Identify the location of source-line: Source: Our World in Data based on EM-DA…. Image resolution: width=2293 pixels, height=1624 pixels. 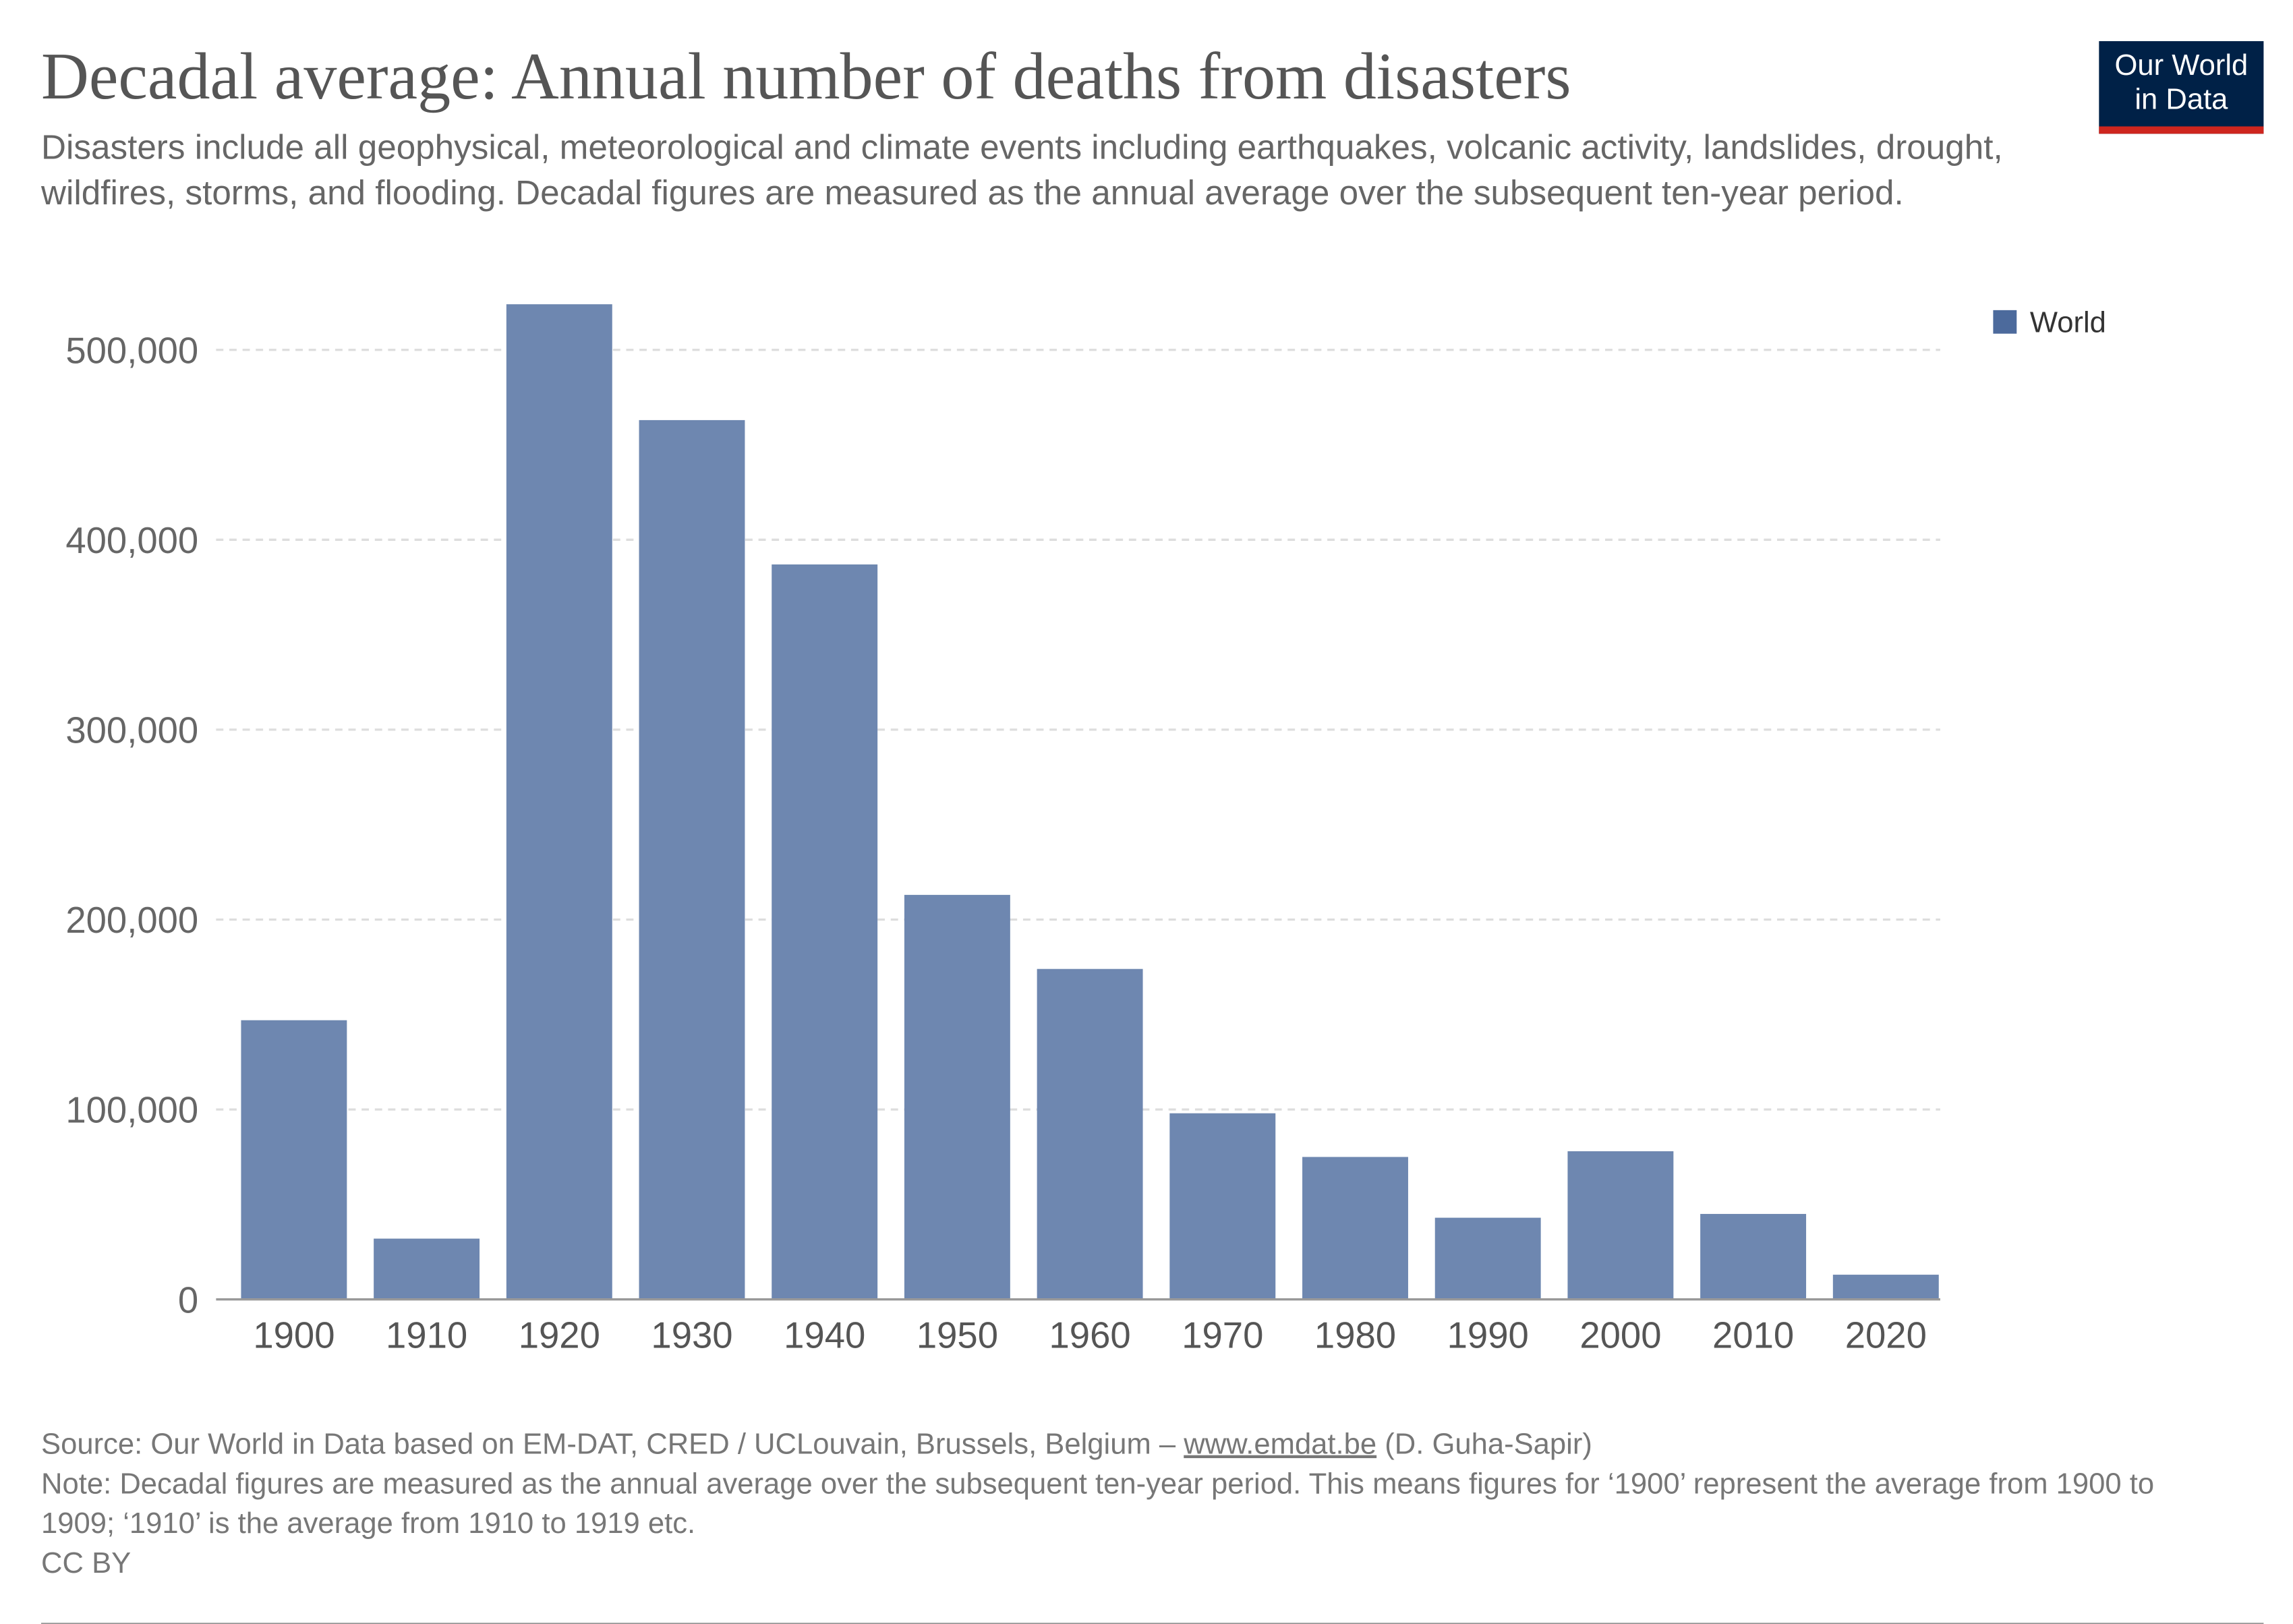
(1129, 1446).